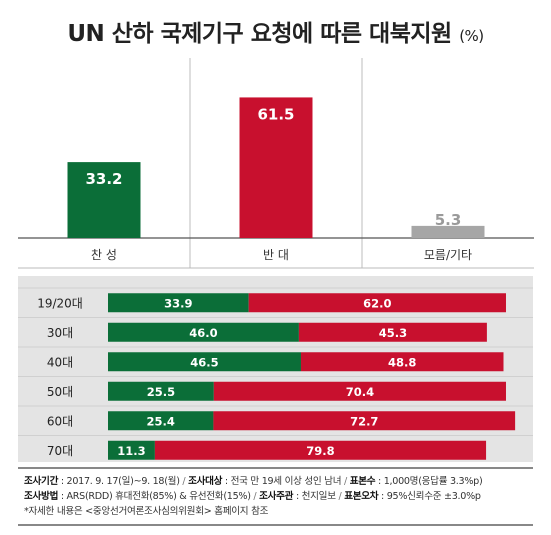 This screenshot has height=535, width=551. Describe the element at coordinates (471, 36) in the screenshot. I see `chart-title-unit: (%)` at that location.